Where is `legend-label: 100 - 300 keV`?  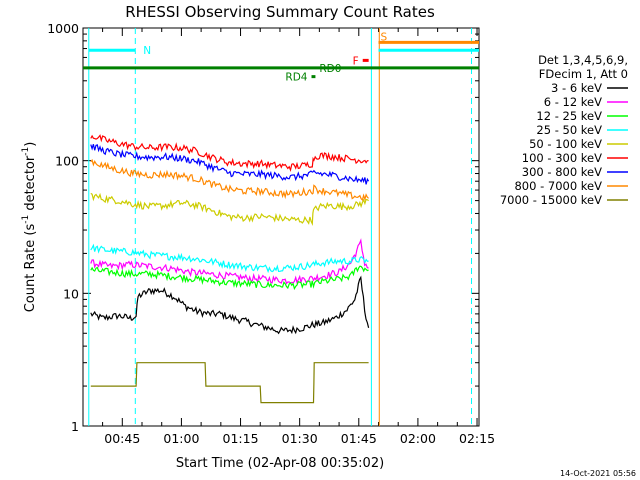 legend-label: 100 - 300 keV is located at coordinates (562, 158).